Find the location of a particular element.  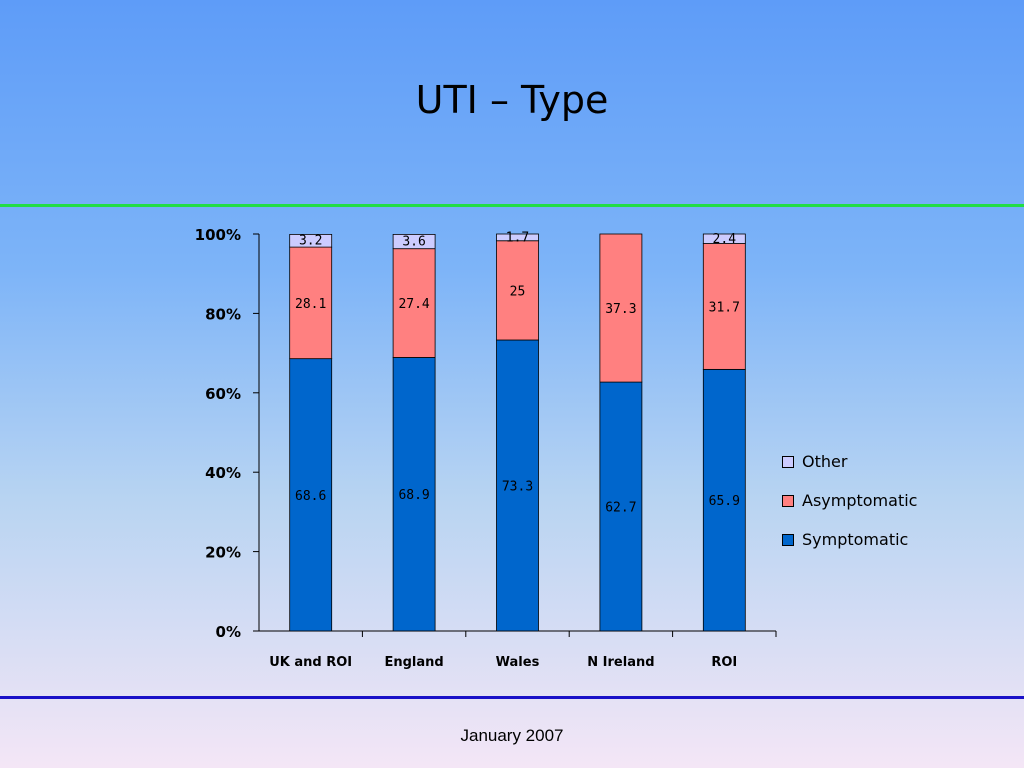

bar-asymptomatic-roi is located at coordinates (724, 306).